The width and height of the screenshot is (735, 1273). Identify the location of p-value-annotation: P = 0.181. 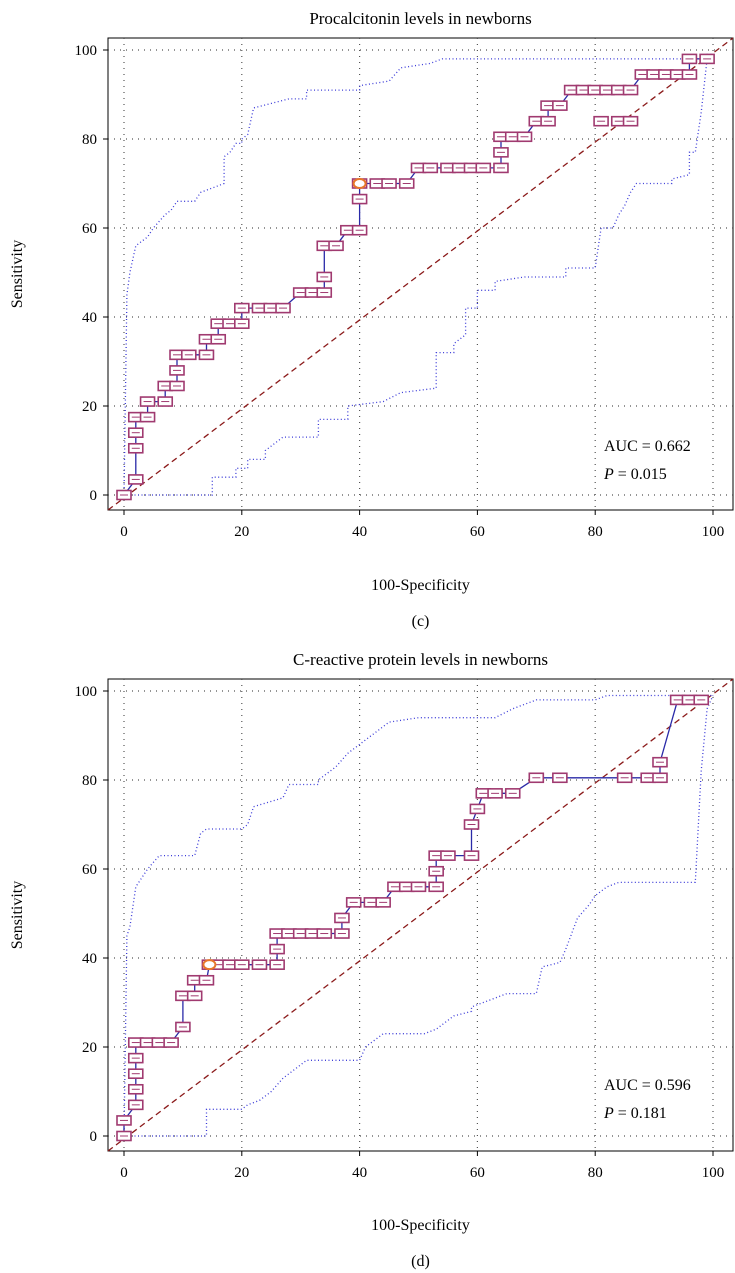
(635, 1113).